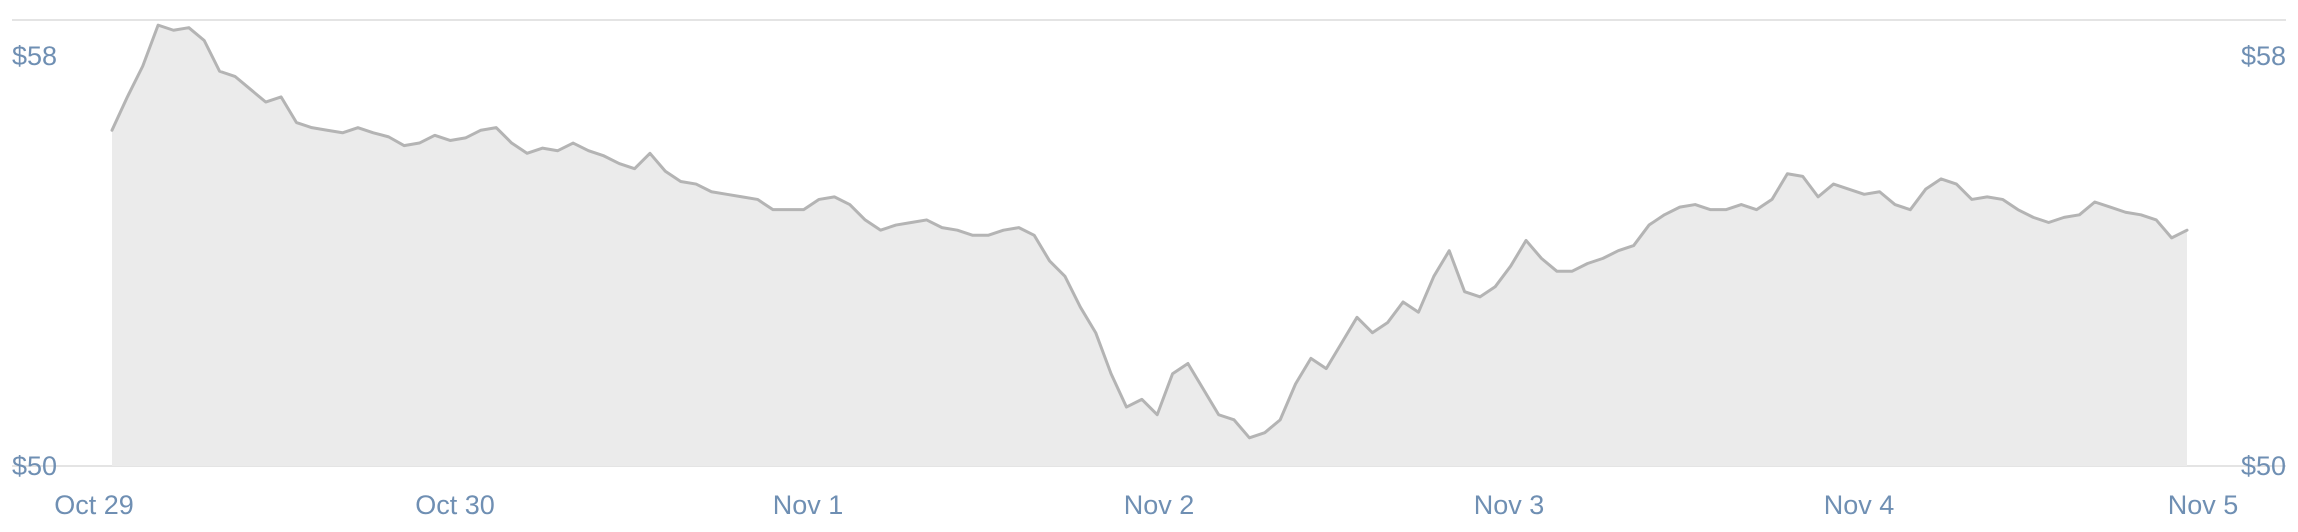 Image resolution: width=2298 pixels, height=532 pixels. I want to click on x-tick-label: Oct 30, so click(455, 505).